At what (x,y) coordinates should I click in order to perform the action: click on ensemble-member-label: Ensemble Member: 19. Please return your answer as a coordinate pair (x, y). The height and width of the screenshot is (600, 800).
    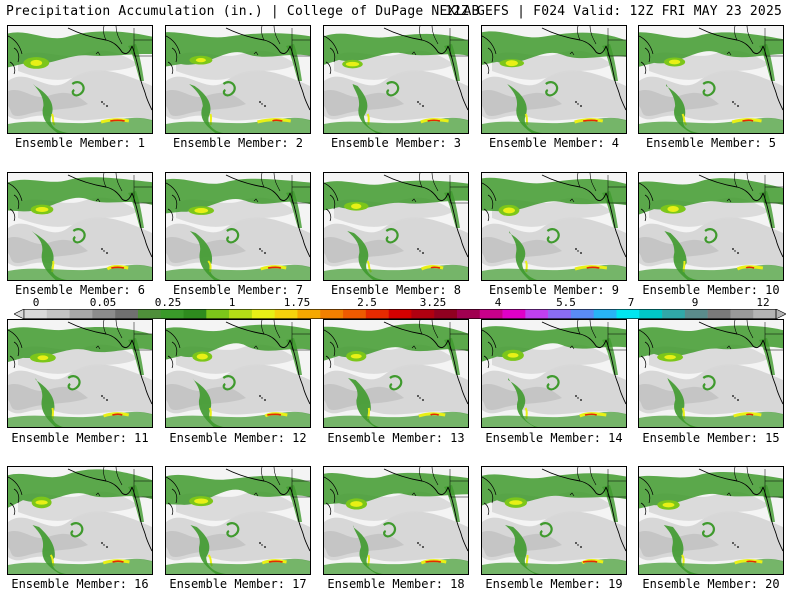
    Looking at the image, I should click on (554, 584).